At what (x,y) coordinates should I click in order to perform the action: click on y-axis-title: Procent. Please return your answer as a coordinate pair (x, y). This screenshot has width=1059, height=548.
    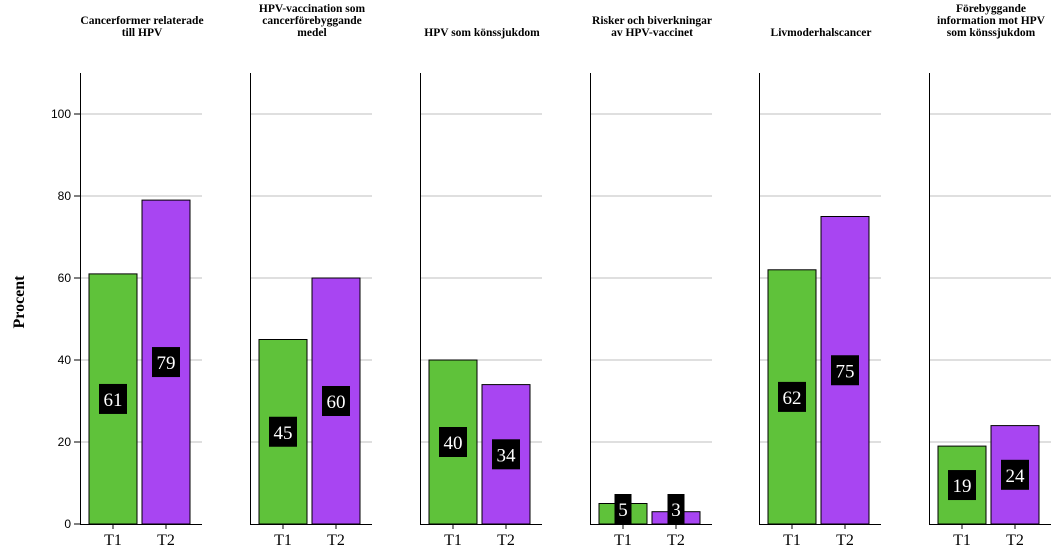
    Looking at the image, I should click on (19, 302).